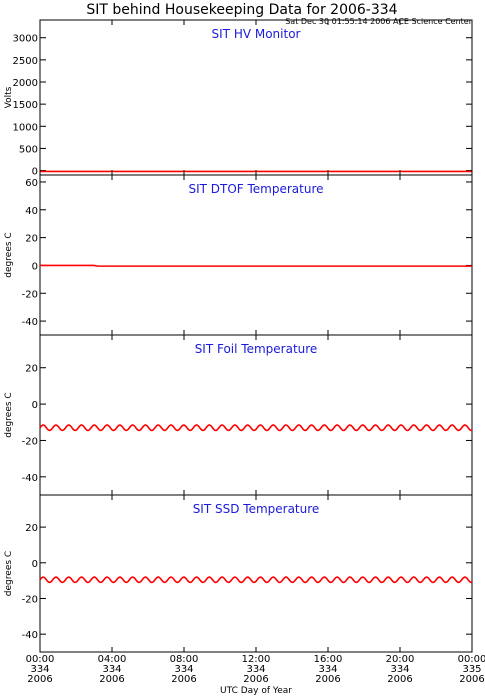  I want to click on x-tick-label-time: 20:00, so click(400, 659).